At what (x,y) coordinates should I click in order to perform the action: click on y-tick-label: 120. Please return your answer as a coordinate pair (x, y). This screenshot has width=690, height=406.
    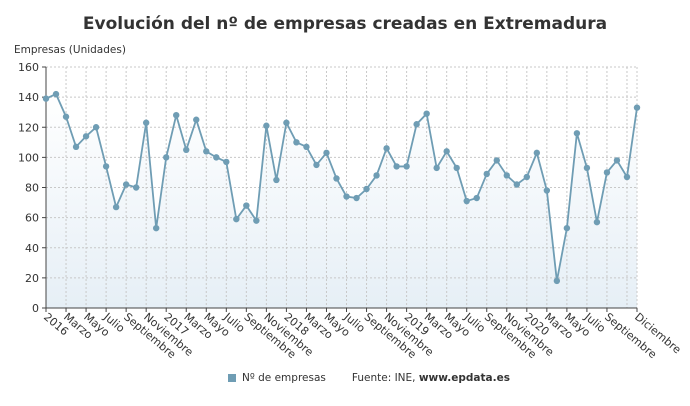
    Looking at the image, I should click on (28, 127).